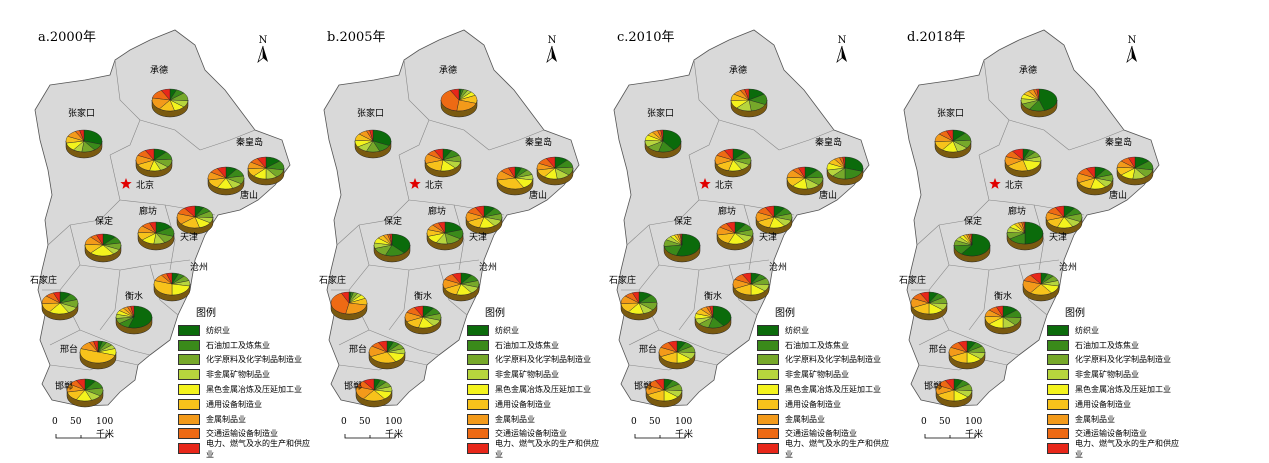  What do you see at coordinates (238, 375) in the screenshot?
I see `legend-label: 非金属矿物制品业` at bounding box center [238, 375].